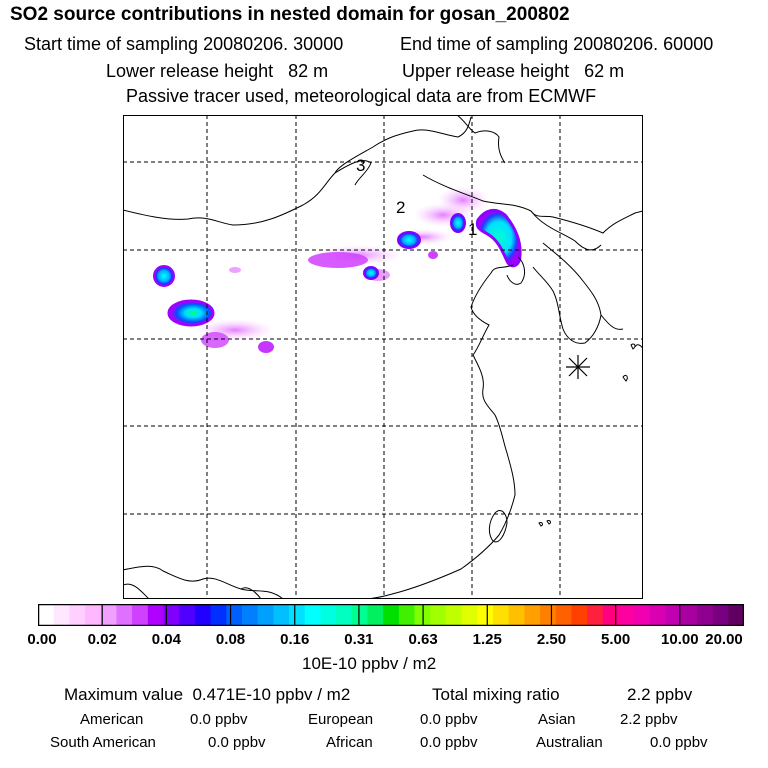 The width and height of the screenshot is (768, 768). What do you see at coordinates (649, 719) in the screenshot?
I see `region-value-asian: 2.2 ppbv` at bounding box center [649, 719].